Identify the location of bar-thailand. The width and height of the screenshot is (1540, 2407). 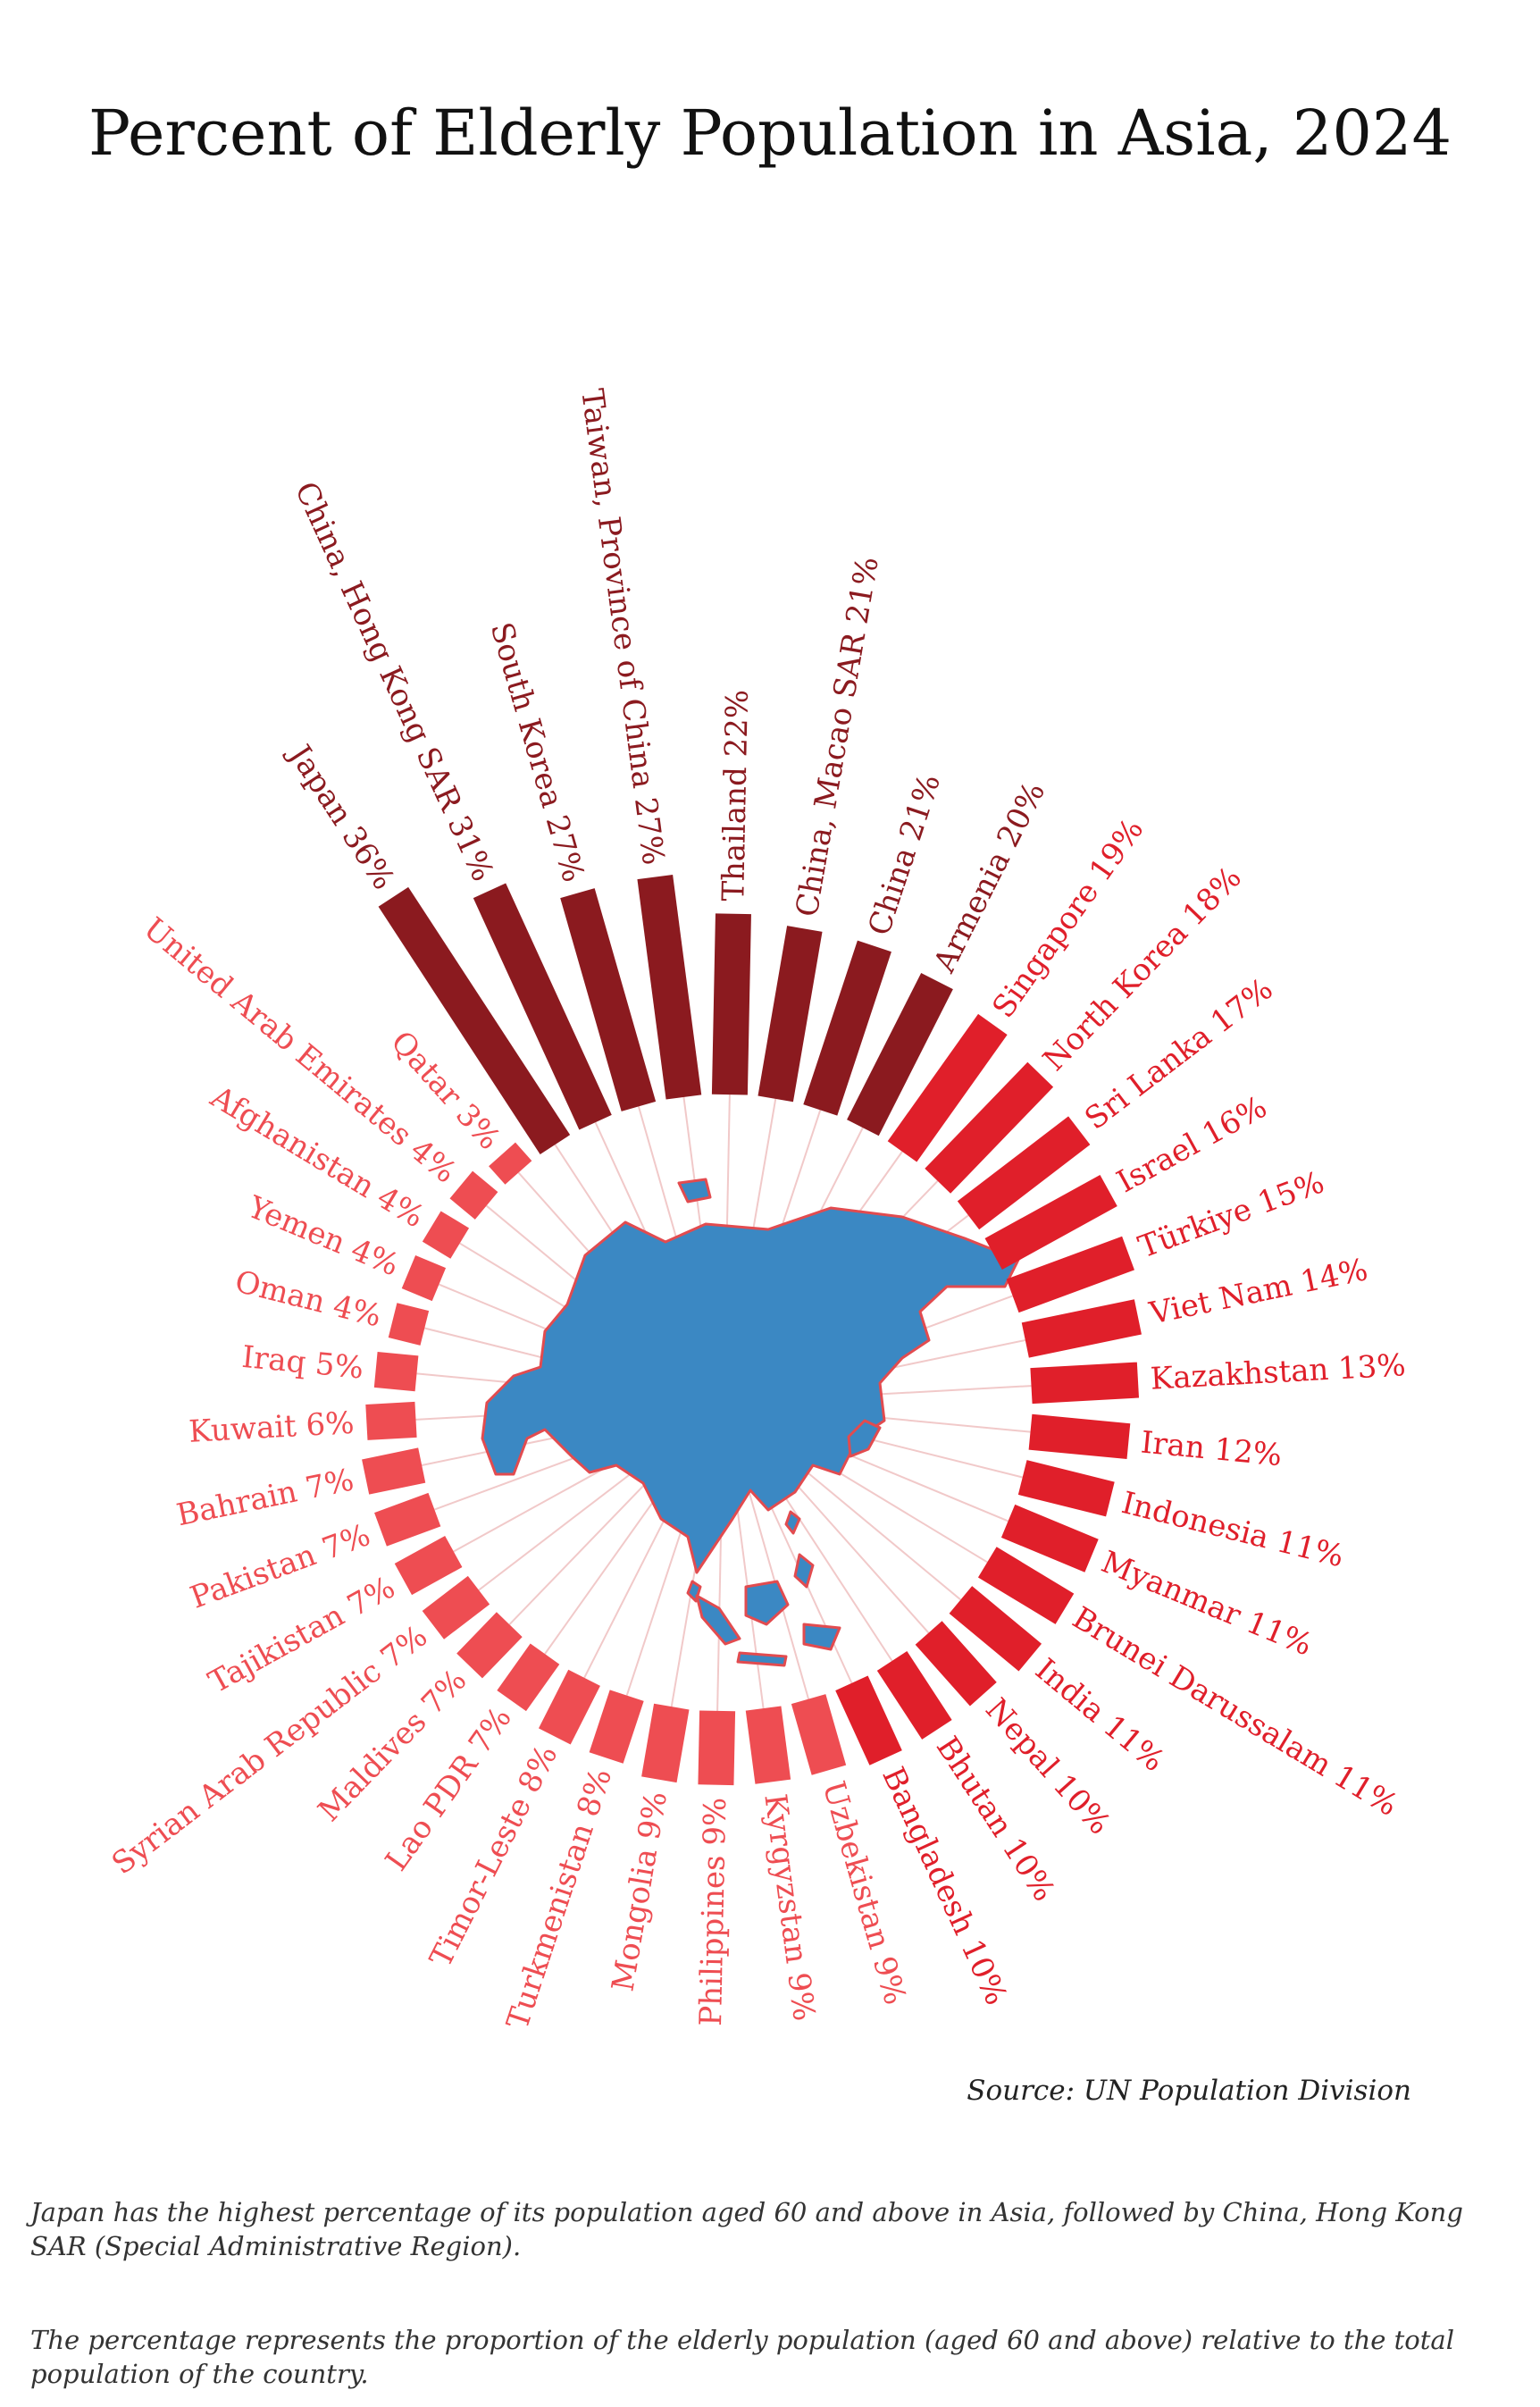
(731, 1004).